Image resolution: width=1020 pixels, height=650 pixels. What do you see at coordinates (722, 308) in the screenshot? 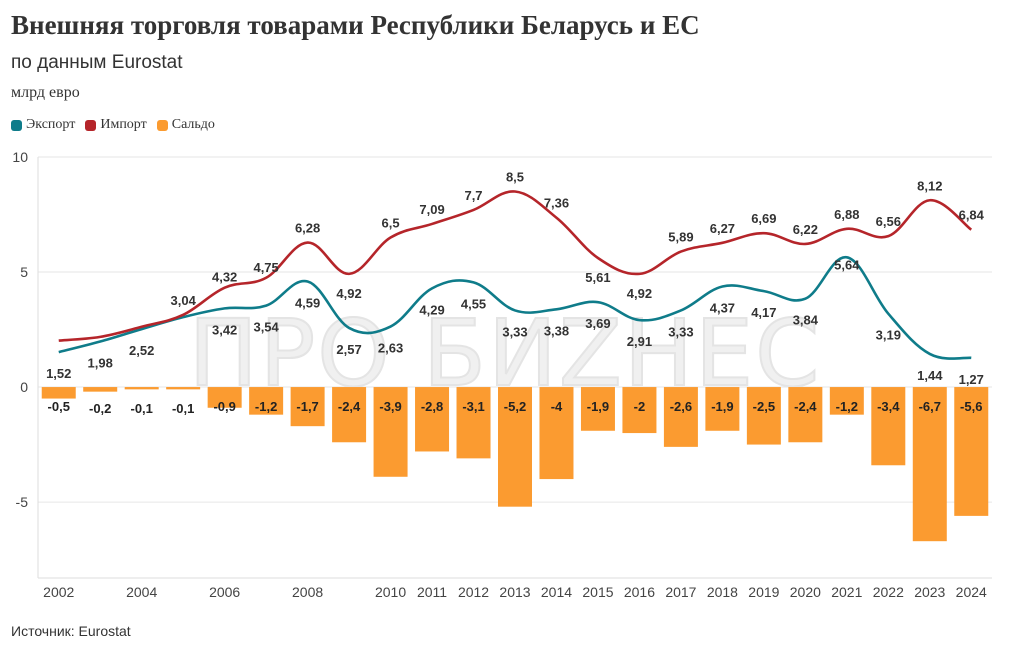
I see `export-value-label: 4,37` at bounding box center [722, 308].